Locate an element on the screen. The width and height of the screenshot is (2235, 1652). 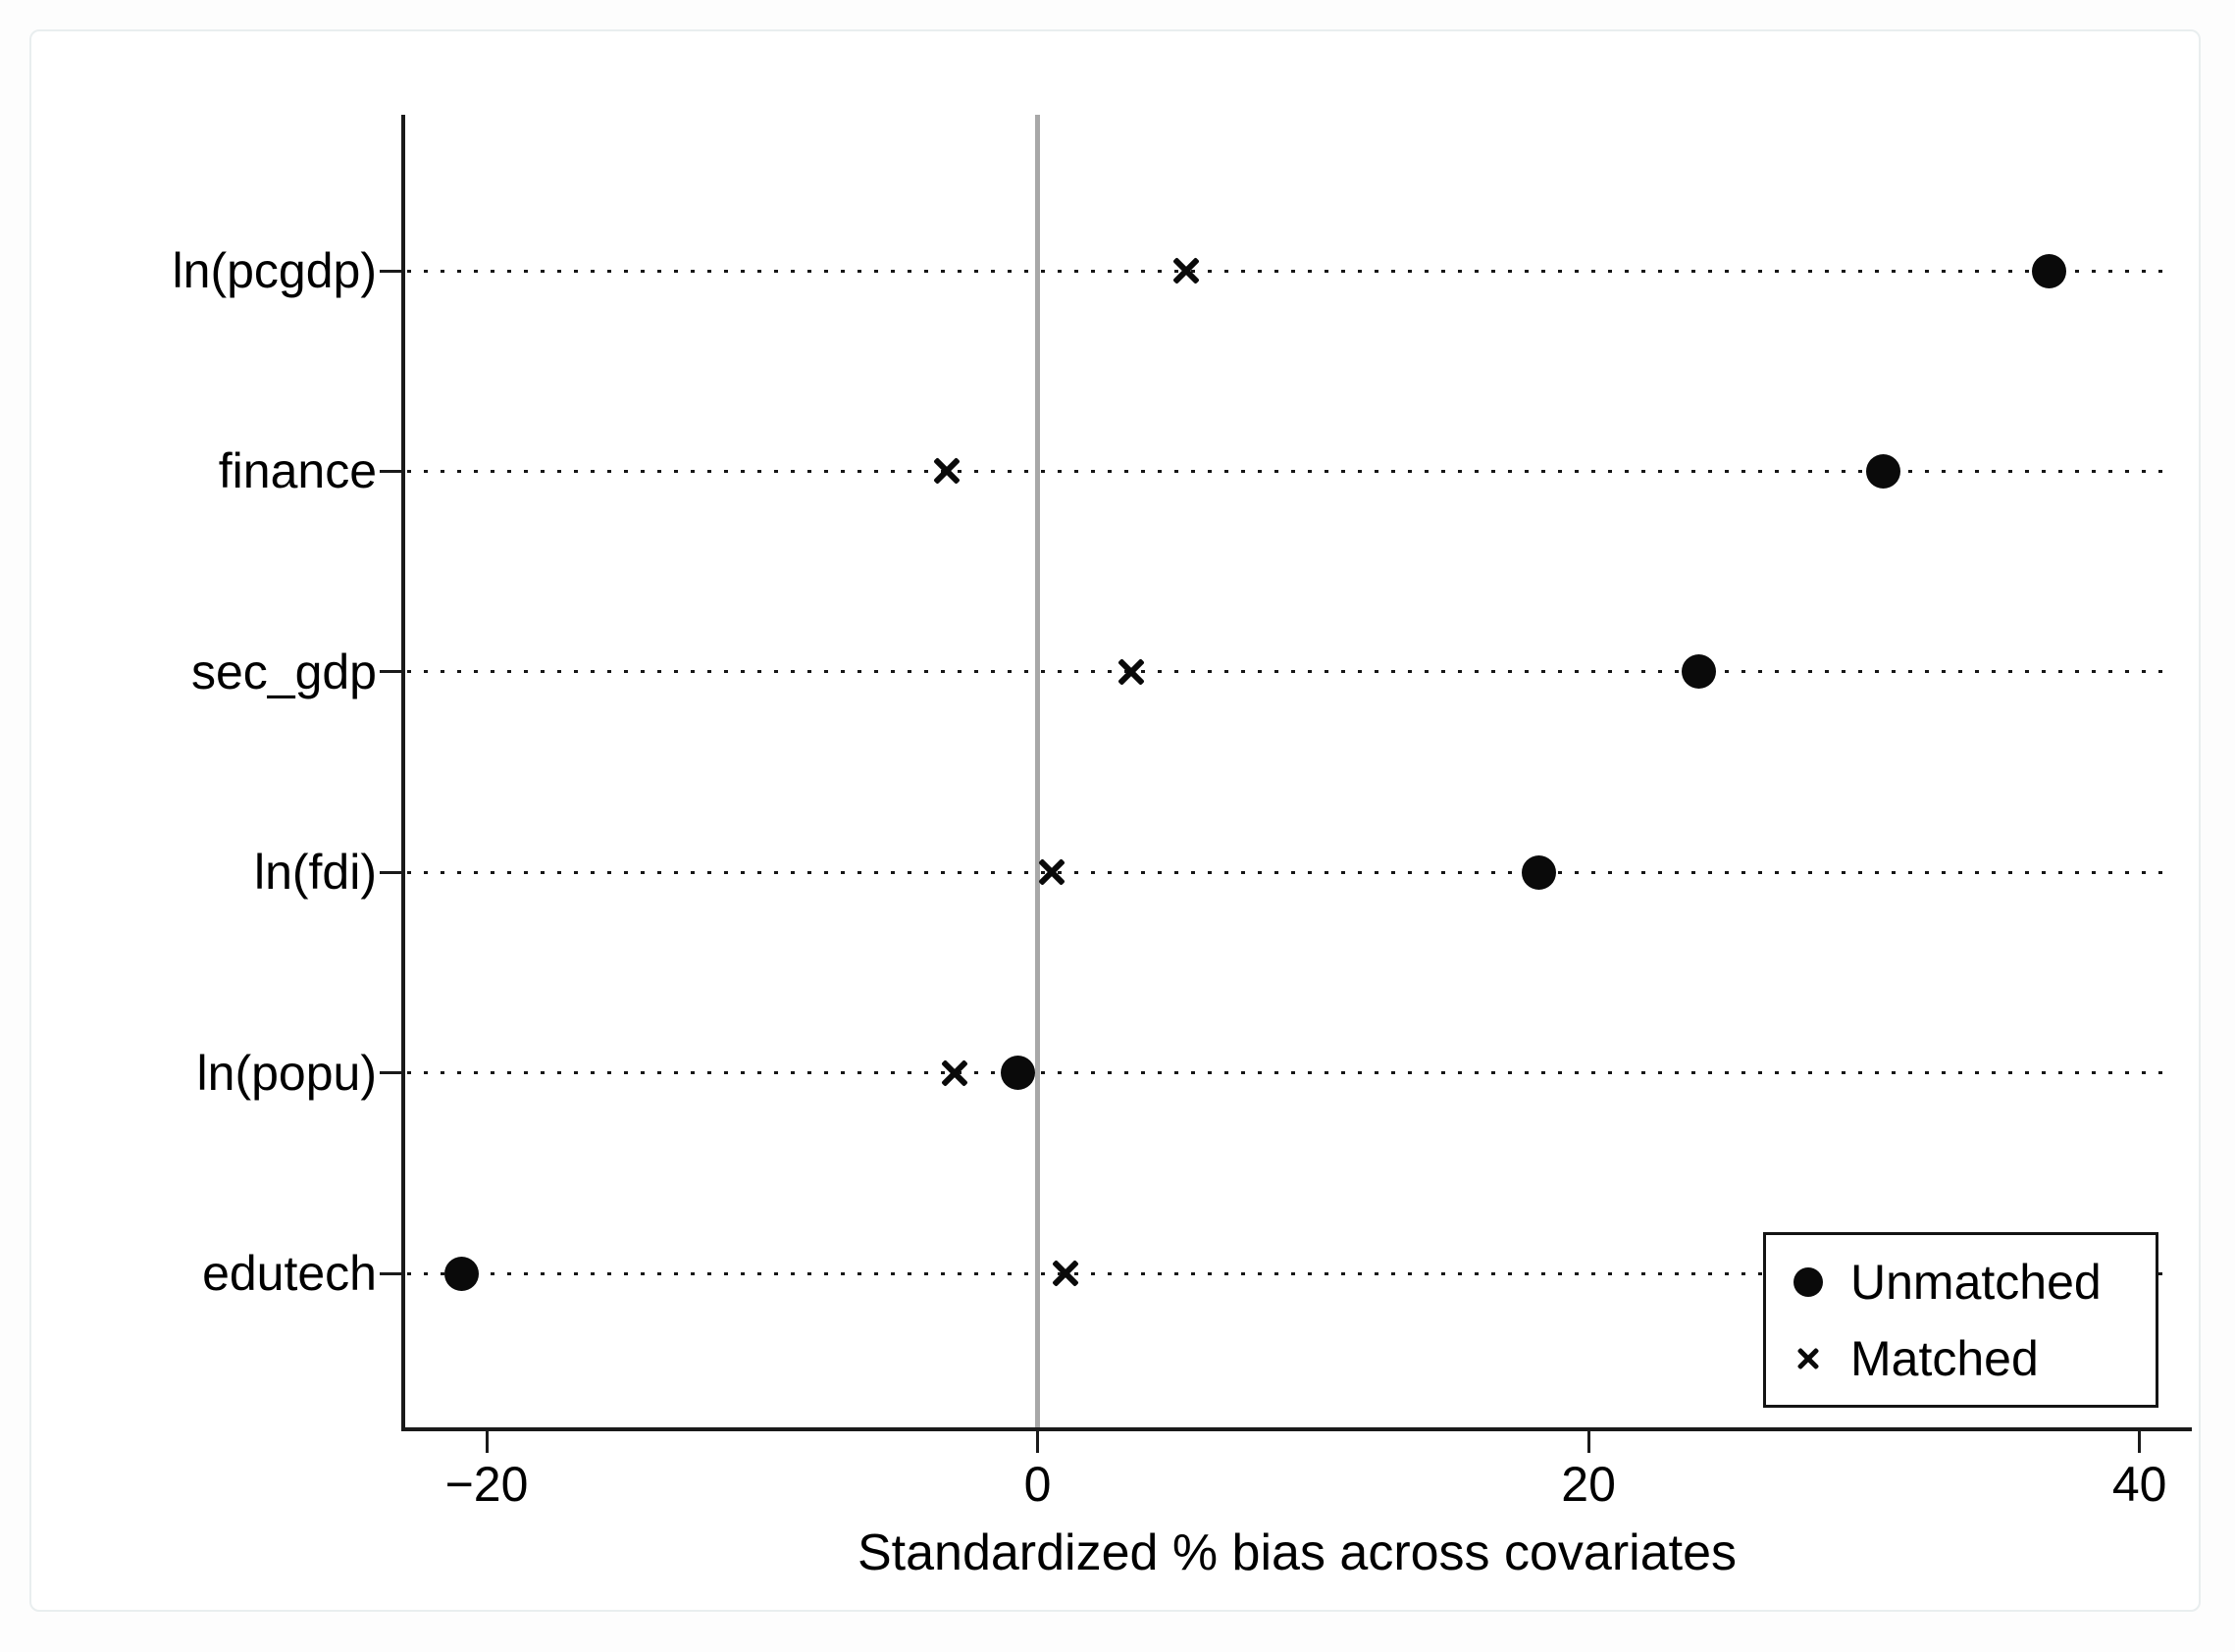
y-category-label-ln-fdi: ln(fdi) is located at coordinates (315, 873).